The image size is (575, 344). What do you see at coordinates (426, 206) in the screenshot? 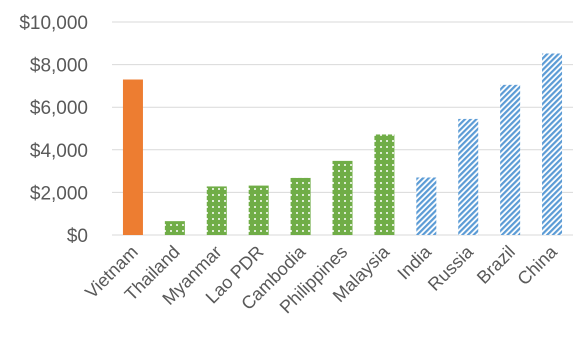
I see `bar-india` at bounding box center [426, 206].